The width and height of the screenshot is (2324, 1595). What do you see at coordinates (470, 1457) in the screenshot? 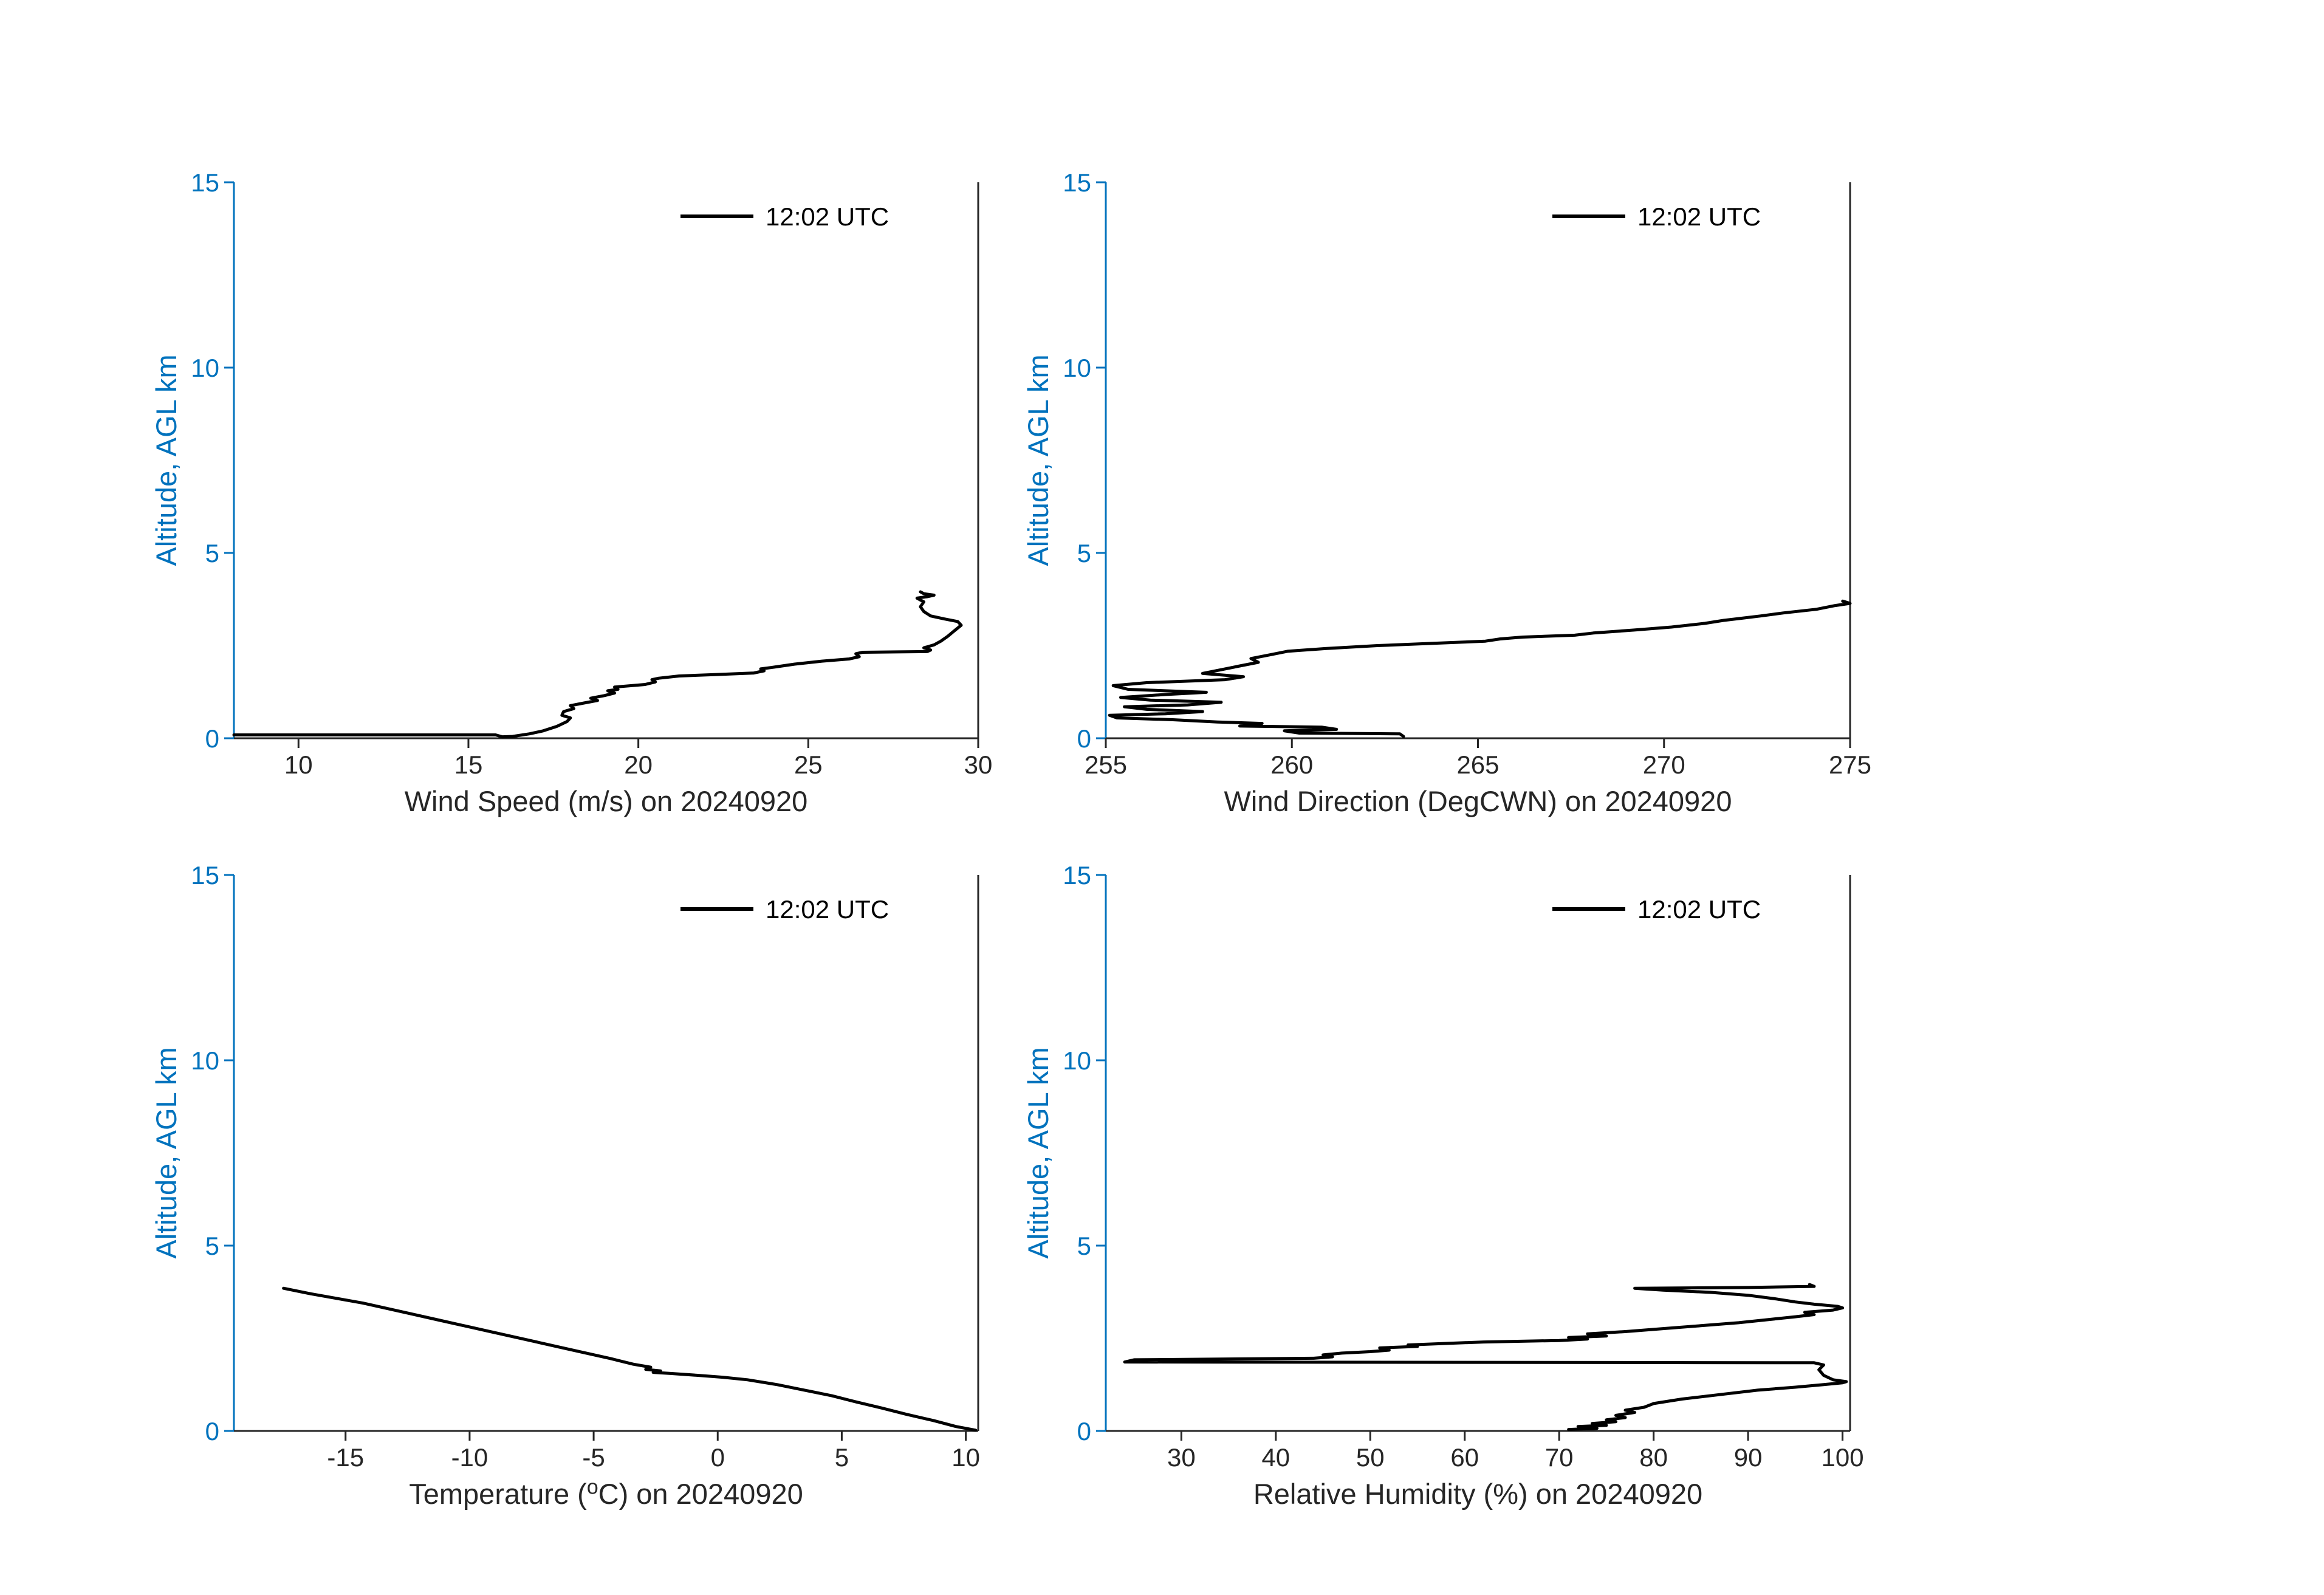
I see `x-tick-label: -10` at bounding box center [470, 1457].